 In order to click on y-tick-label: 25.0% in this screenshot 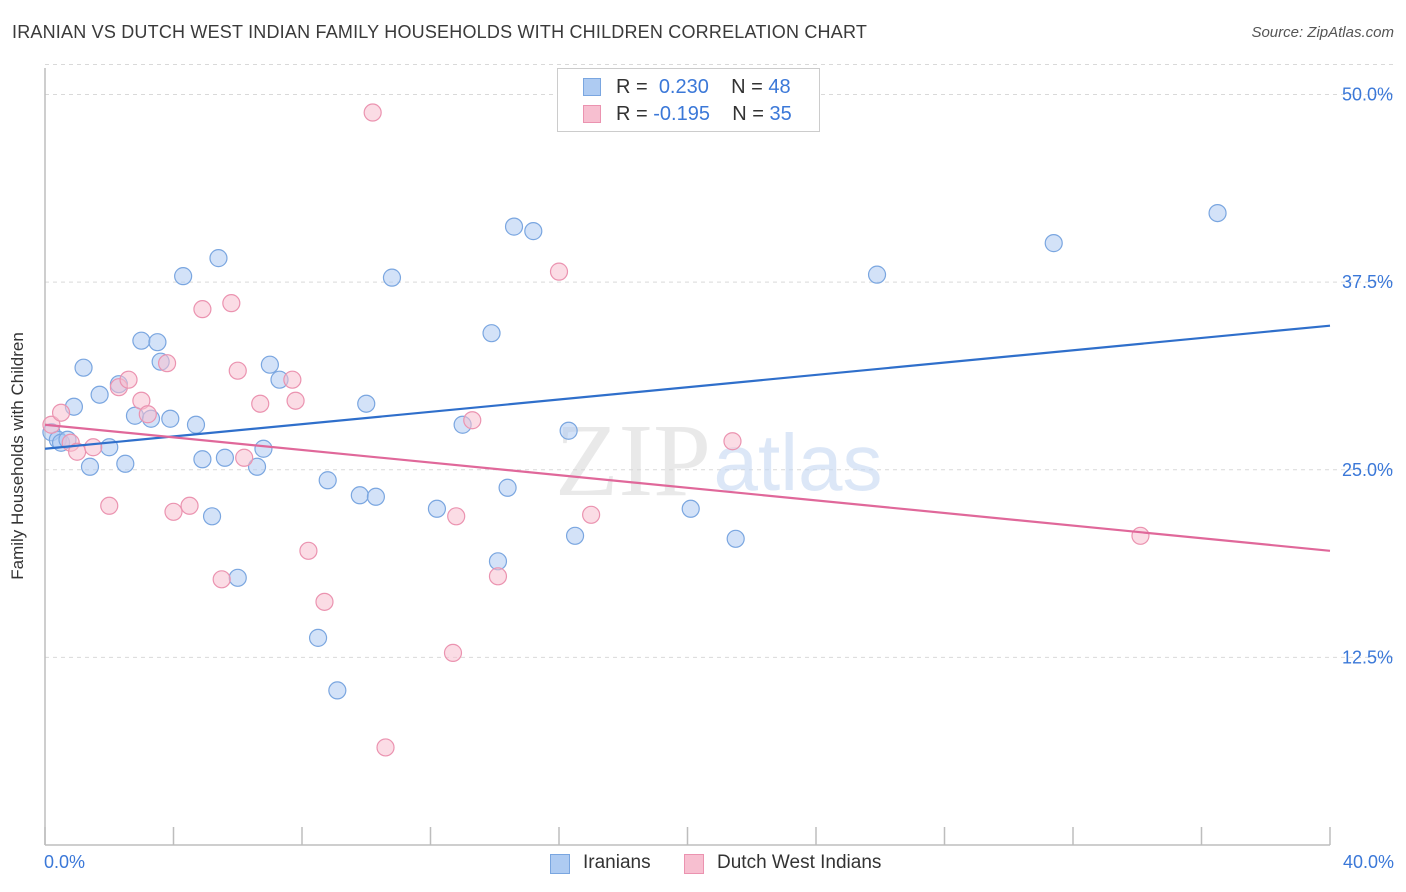, I will do `click(1367, 470)`.